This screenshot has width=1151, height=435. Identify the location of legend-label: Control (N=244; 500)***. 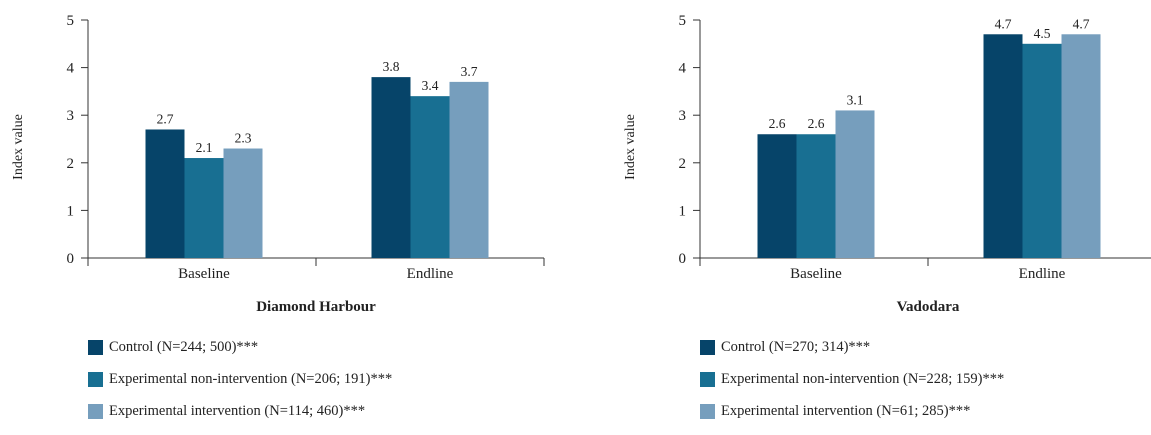
(184, 346).